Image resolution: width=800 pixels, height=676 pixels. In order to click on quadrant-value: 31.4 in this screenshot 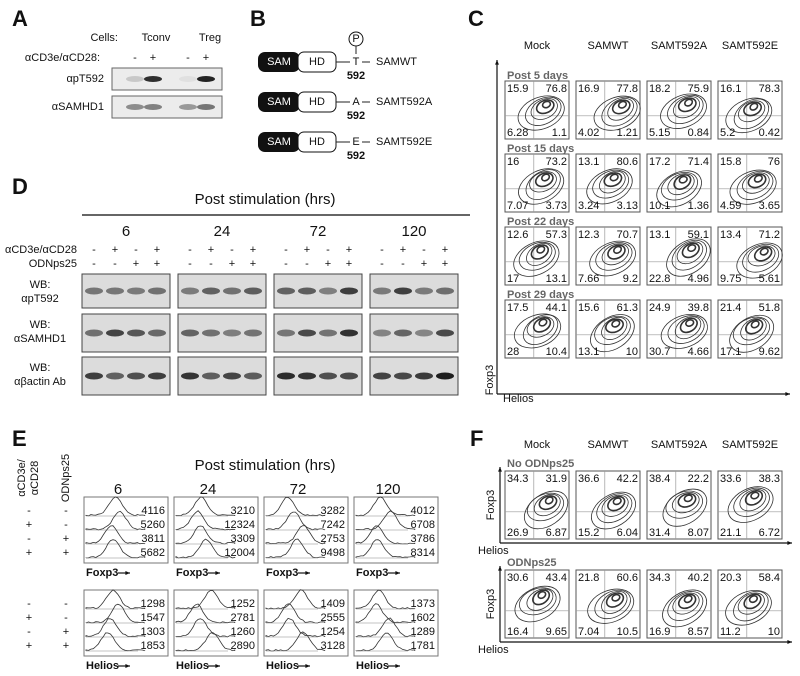, I will do `click(659, 533)`.